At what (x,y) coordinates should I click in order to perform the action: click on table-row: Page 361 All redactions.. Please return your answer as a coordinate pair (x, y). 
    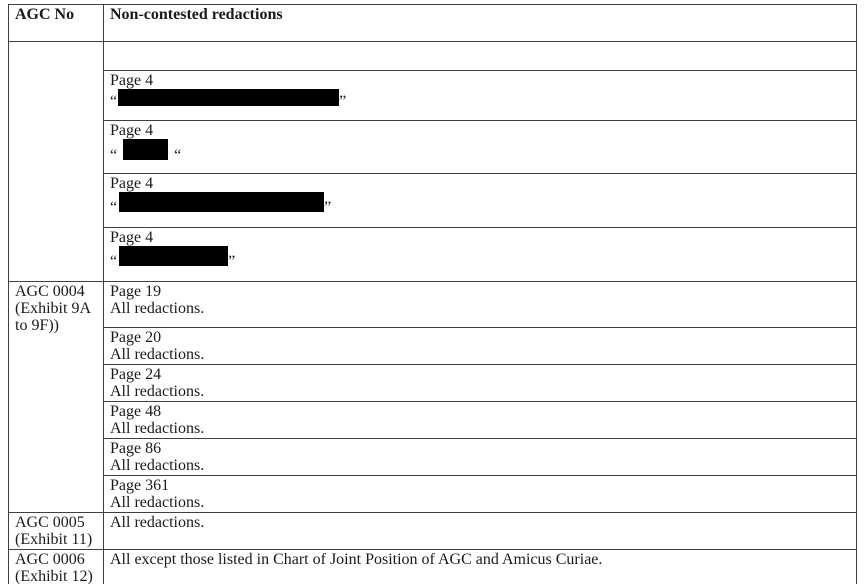
    Looking at the image, I should click on (433, 494).